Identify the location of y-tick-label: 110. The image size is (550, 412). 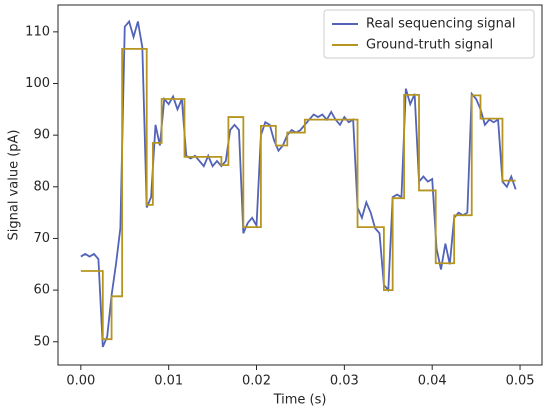
(37, 31).